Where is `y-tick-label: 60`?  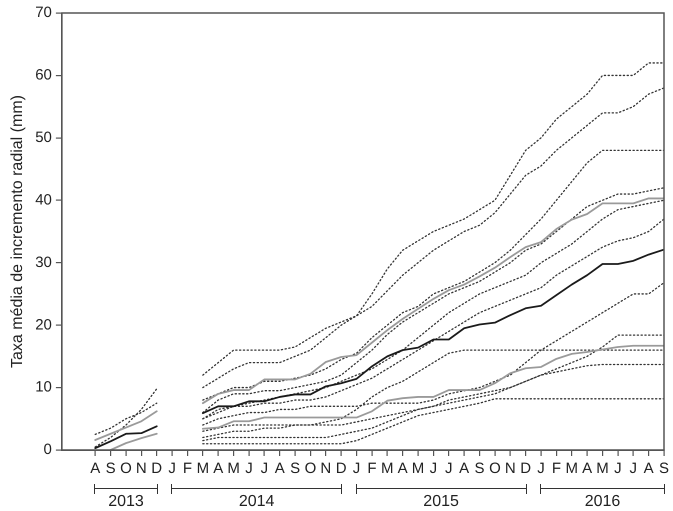 y-tick-label: 60 is located at coordinates (43, 75).